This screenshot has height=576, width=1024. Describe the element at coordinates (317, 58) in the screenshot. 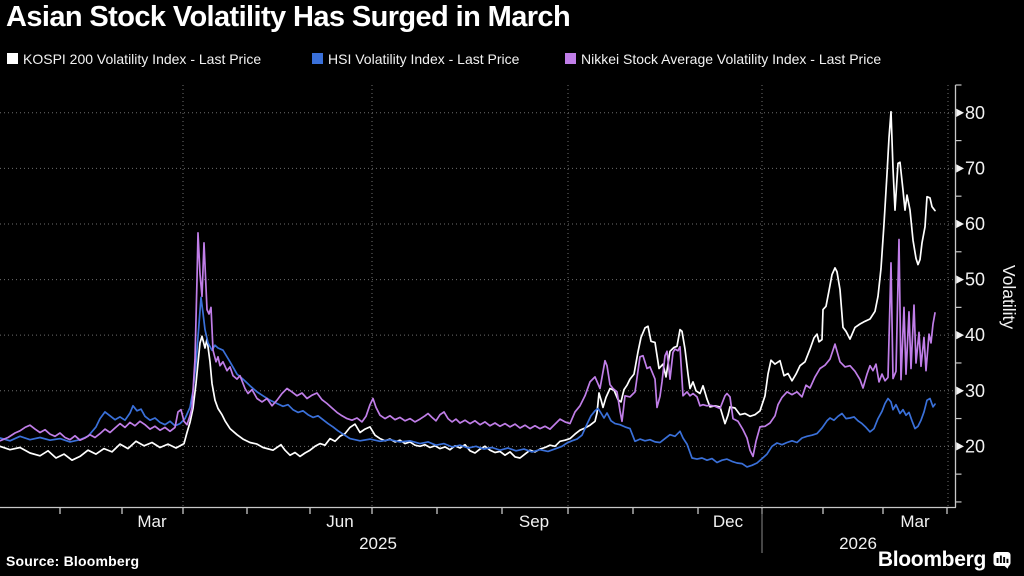

I see `legend-swatch-hsi` at that location.